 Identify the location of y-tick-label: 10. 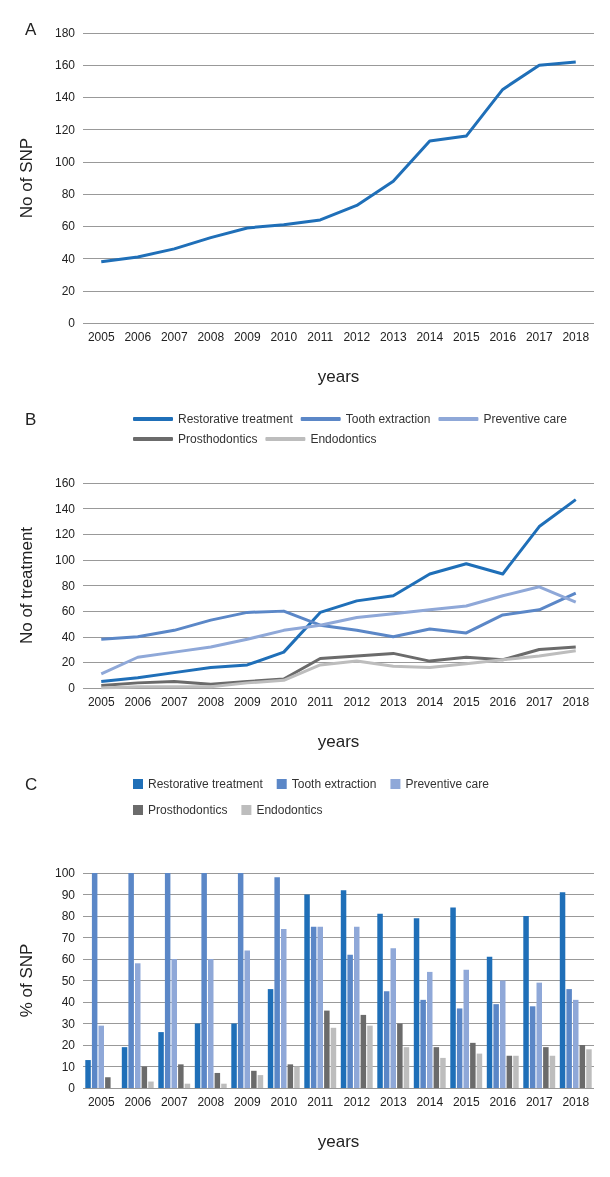
(68, 1066).